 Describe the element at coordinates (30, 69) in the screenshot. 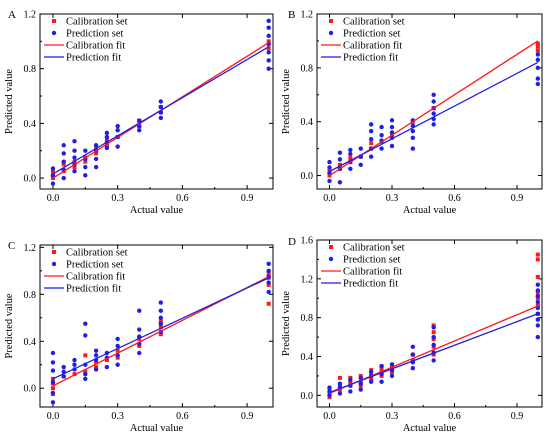

I see `y-tick-label: 0.8` at that location.